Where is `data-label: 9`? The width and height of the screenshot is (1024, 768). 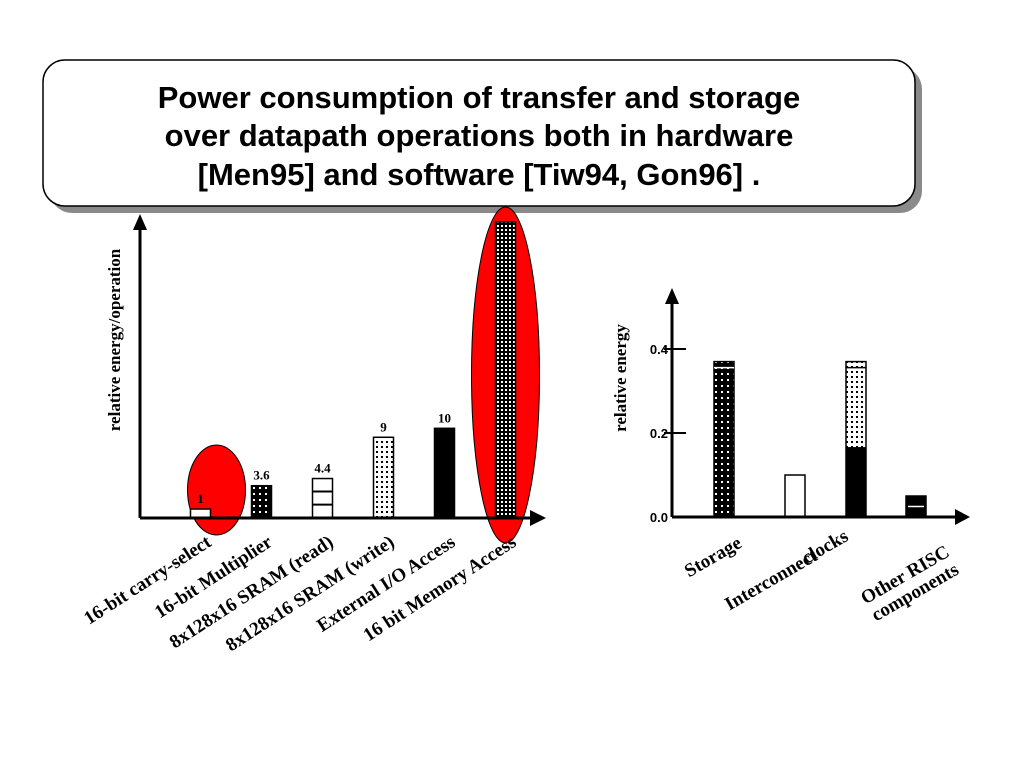 data-label: 9 is located at coordinates (383, 426).